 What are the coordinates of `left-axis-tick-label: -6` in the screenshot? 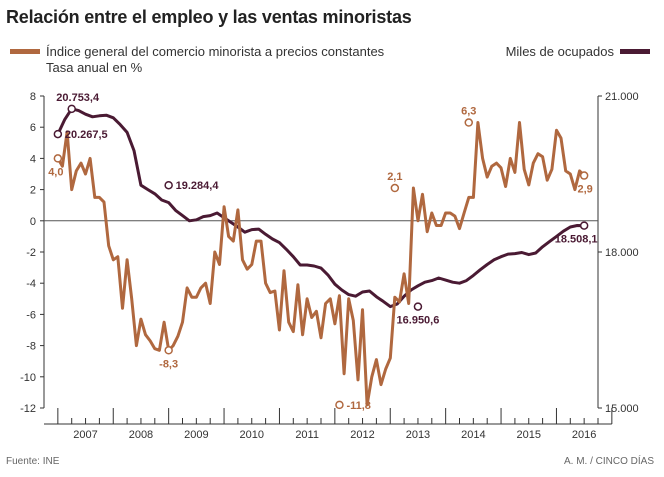 It's located at (31, 315).